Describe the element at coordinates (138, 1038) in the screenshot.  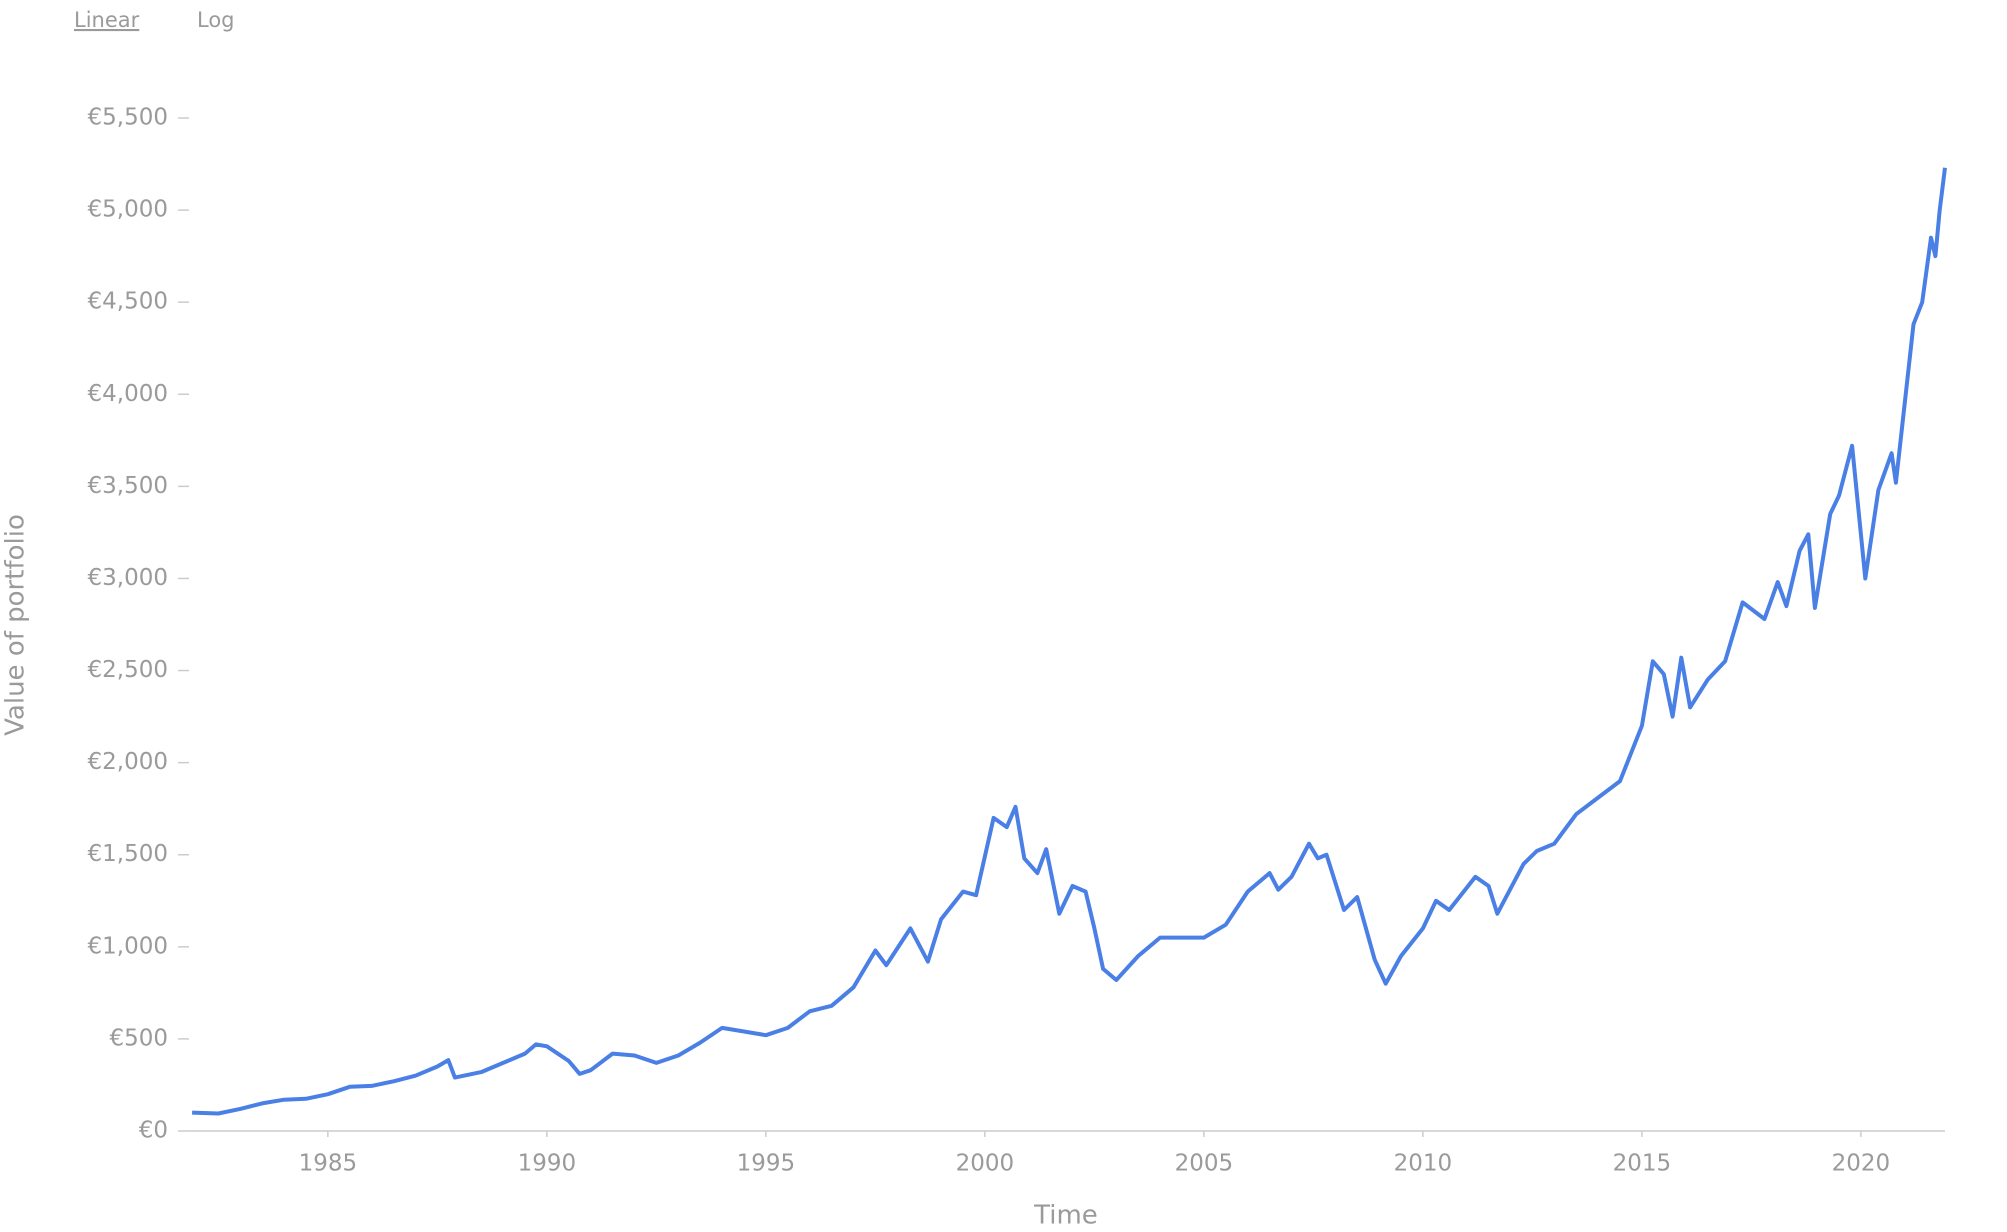
I see `y-tick-label: €500` at that location.